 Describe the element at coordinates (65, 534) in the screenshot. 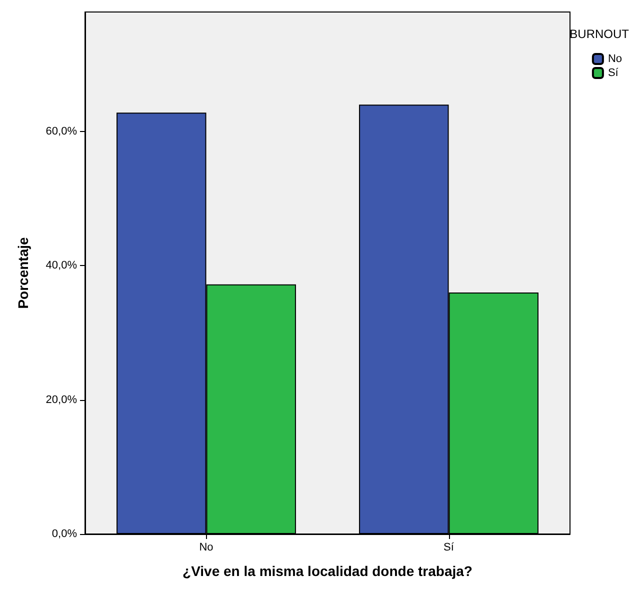

I see `y-tick-label: 0,0%` at that location.